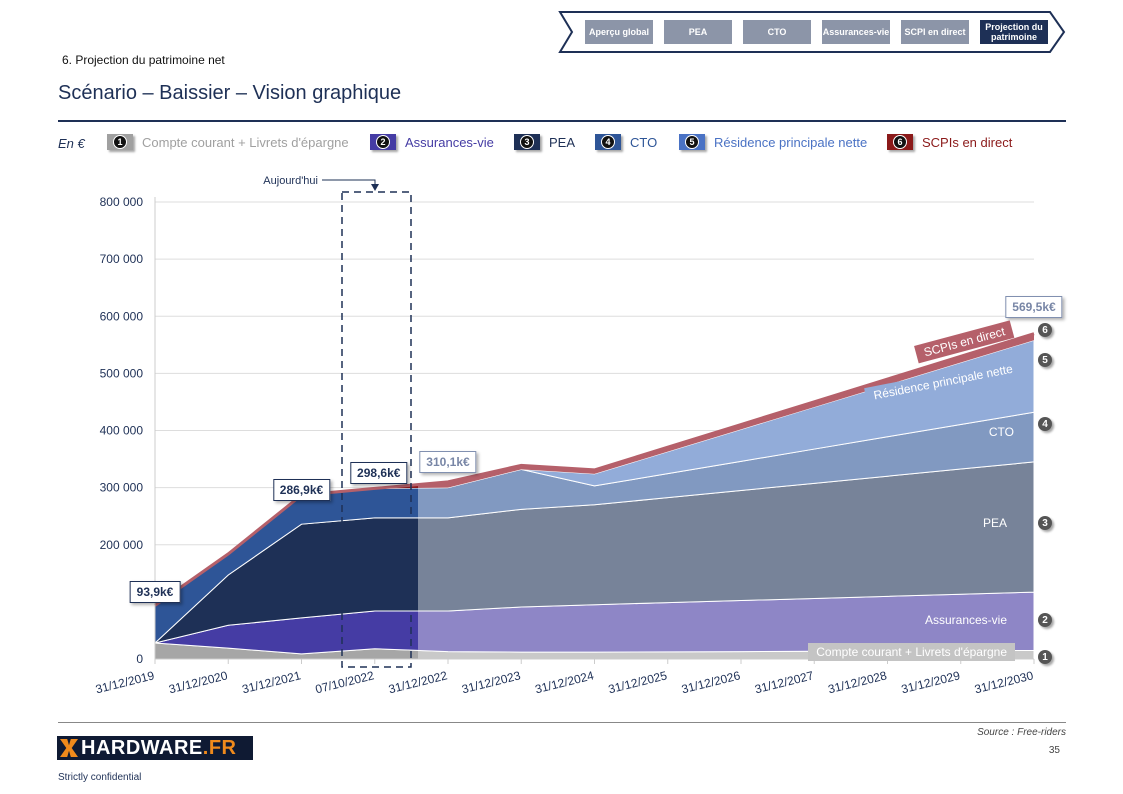 This screenshot has width=1123, height=794. Describe the element at coordinates (155, 592) in the screenshot. I see `value-callout: 93,9k€` at that location.